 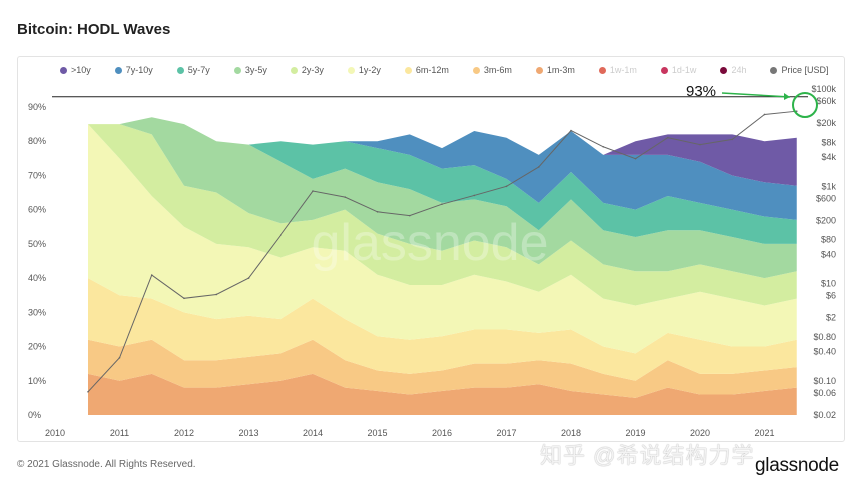 What do you see at coordinates (432, 70) in the screenshot?
I see `legend-label: 6m-12m` at bounding box center [432, 70].